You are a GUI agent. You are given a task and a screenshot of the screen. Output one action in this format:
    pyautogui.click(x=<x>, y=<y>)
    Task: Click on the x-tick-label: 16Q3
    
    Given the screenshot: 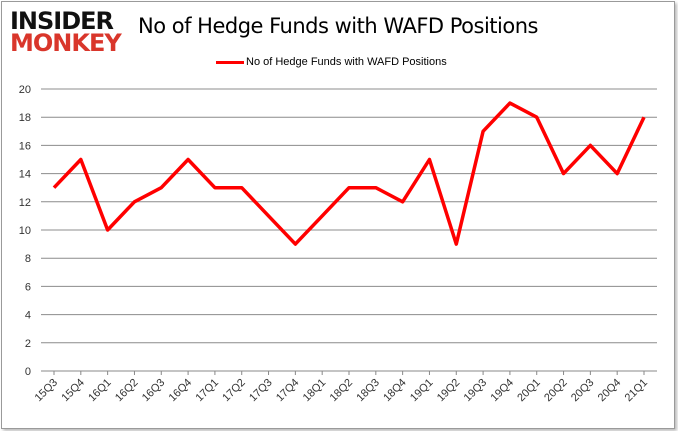 What is the action you would take?
    pyautogui.click(x=154, y=391)
    